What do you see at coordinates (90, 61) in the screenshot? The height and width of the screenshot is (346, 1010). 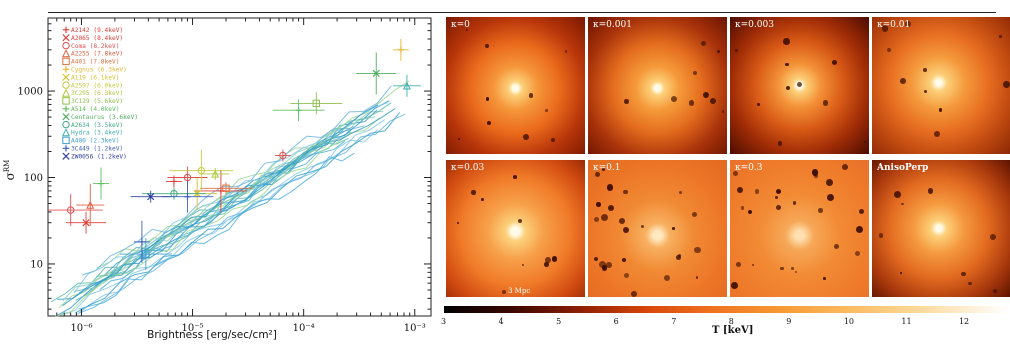 I see `legend-entry: A401 (7.8keV)` at bounding box center [90, 61].